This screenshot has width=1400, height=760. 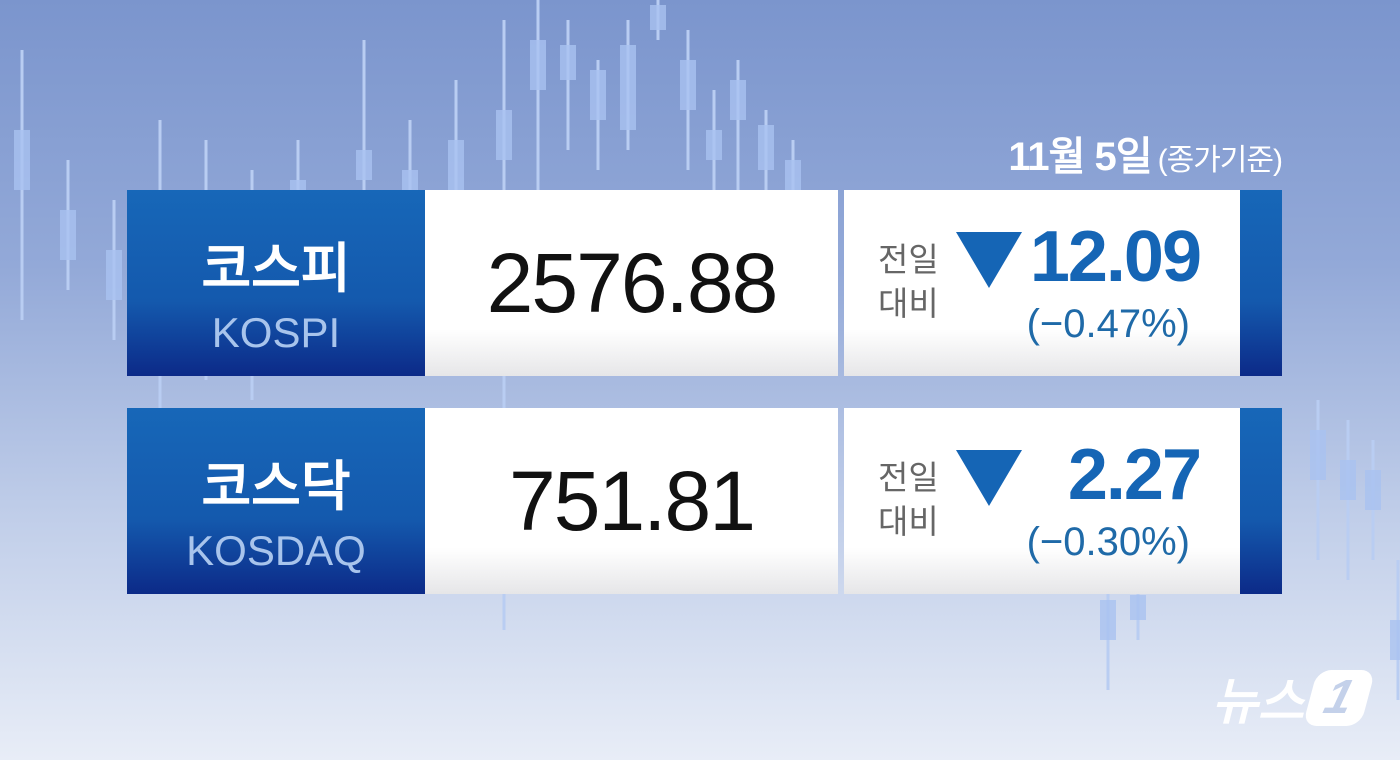 What do you see at coordinates (276, 550) in the screenshot?
I see `index-name-en: KOSDAQ` at bounding box center [276, 550].